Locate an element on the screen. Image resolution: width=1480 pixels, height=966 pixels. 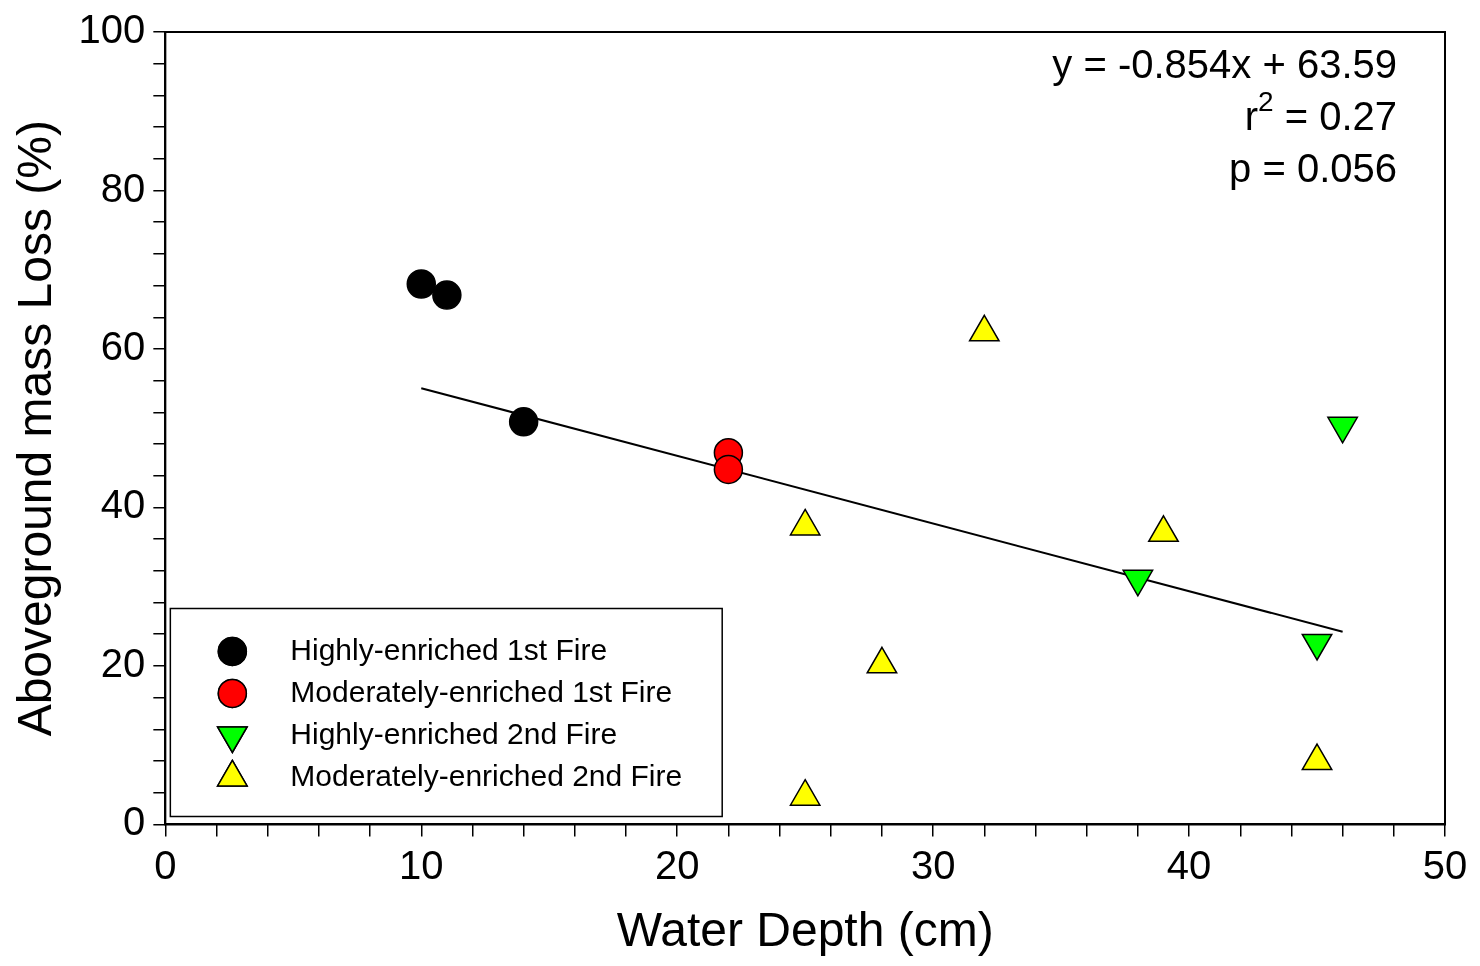
y-tick-label: 60 is located at coordinates (123, 345).